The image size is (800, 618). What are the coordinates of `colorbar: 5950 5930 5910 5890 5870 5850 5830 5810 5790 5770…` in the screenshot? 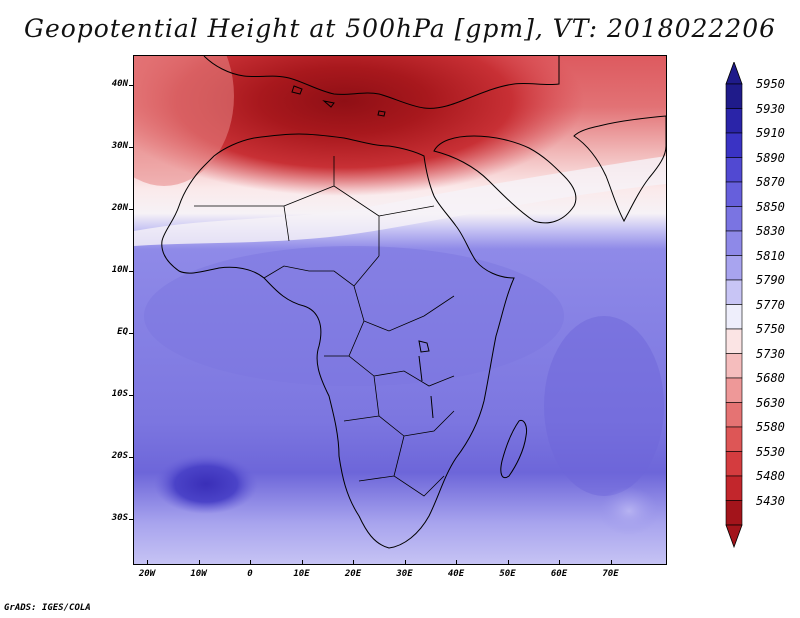 It's located at (757, 309).